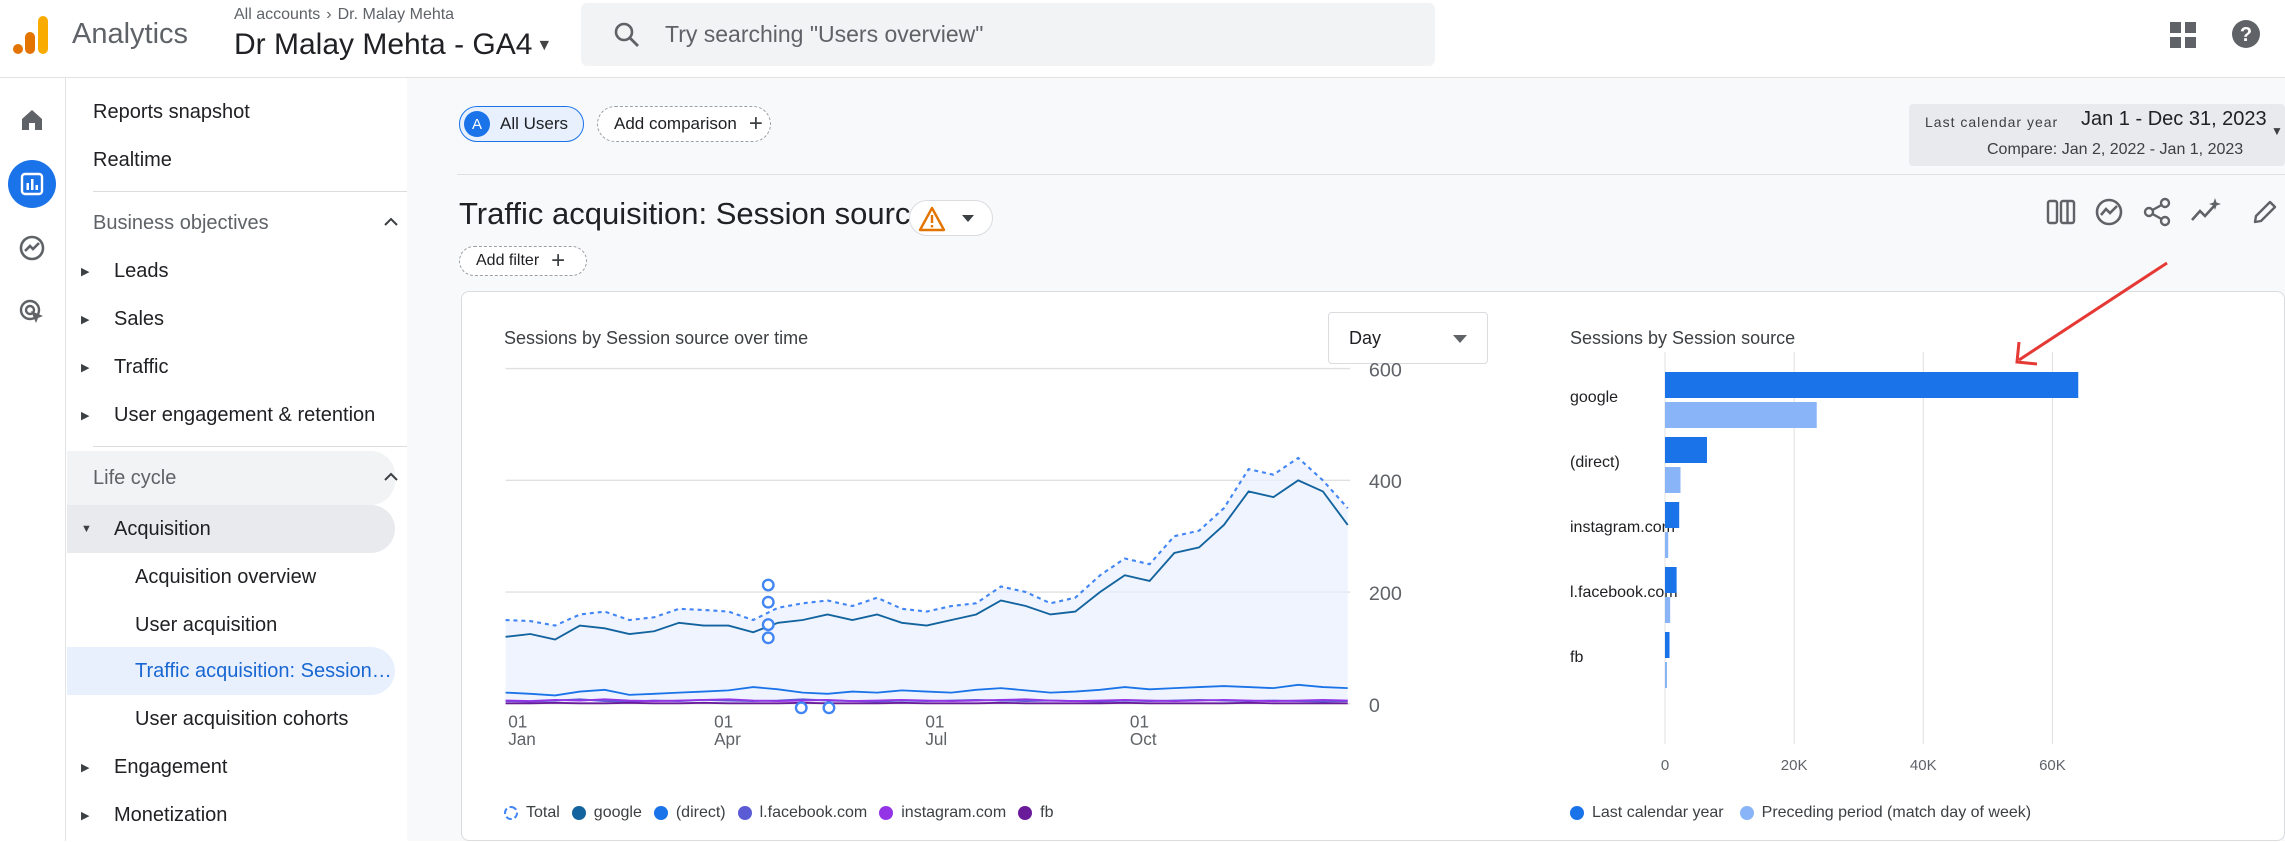 The image size is (2285, 842). I want to click on nav-label: Acquisition overview, so click(226, 576).